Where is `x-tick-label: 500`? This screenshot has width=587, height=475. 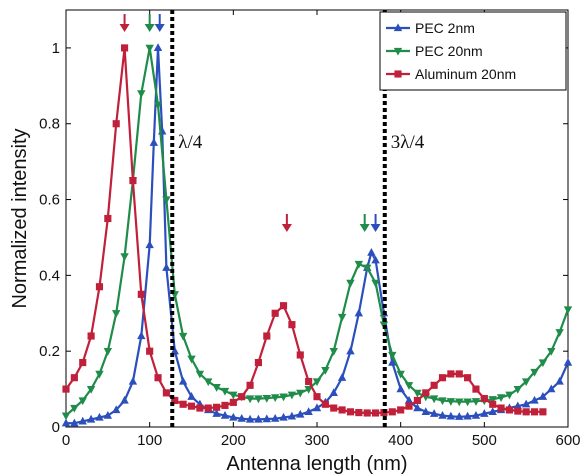
x-tick-label: 500 is located at coordinates (484, 440).